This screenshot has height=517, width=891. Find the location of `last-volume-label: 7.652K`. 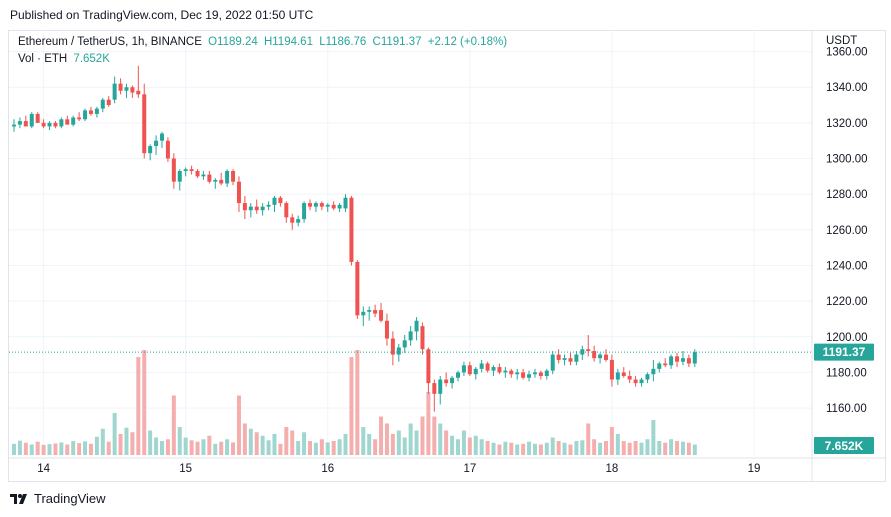

last-volume-label: 7.652K is located at coordinates (844, 446).